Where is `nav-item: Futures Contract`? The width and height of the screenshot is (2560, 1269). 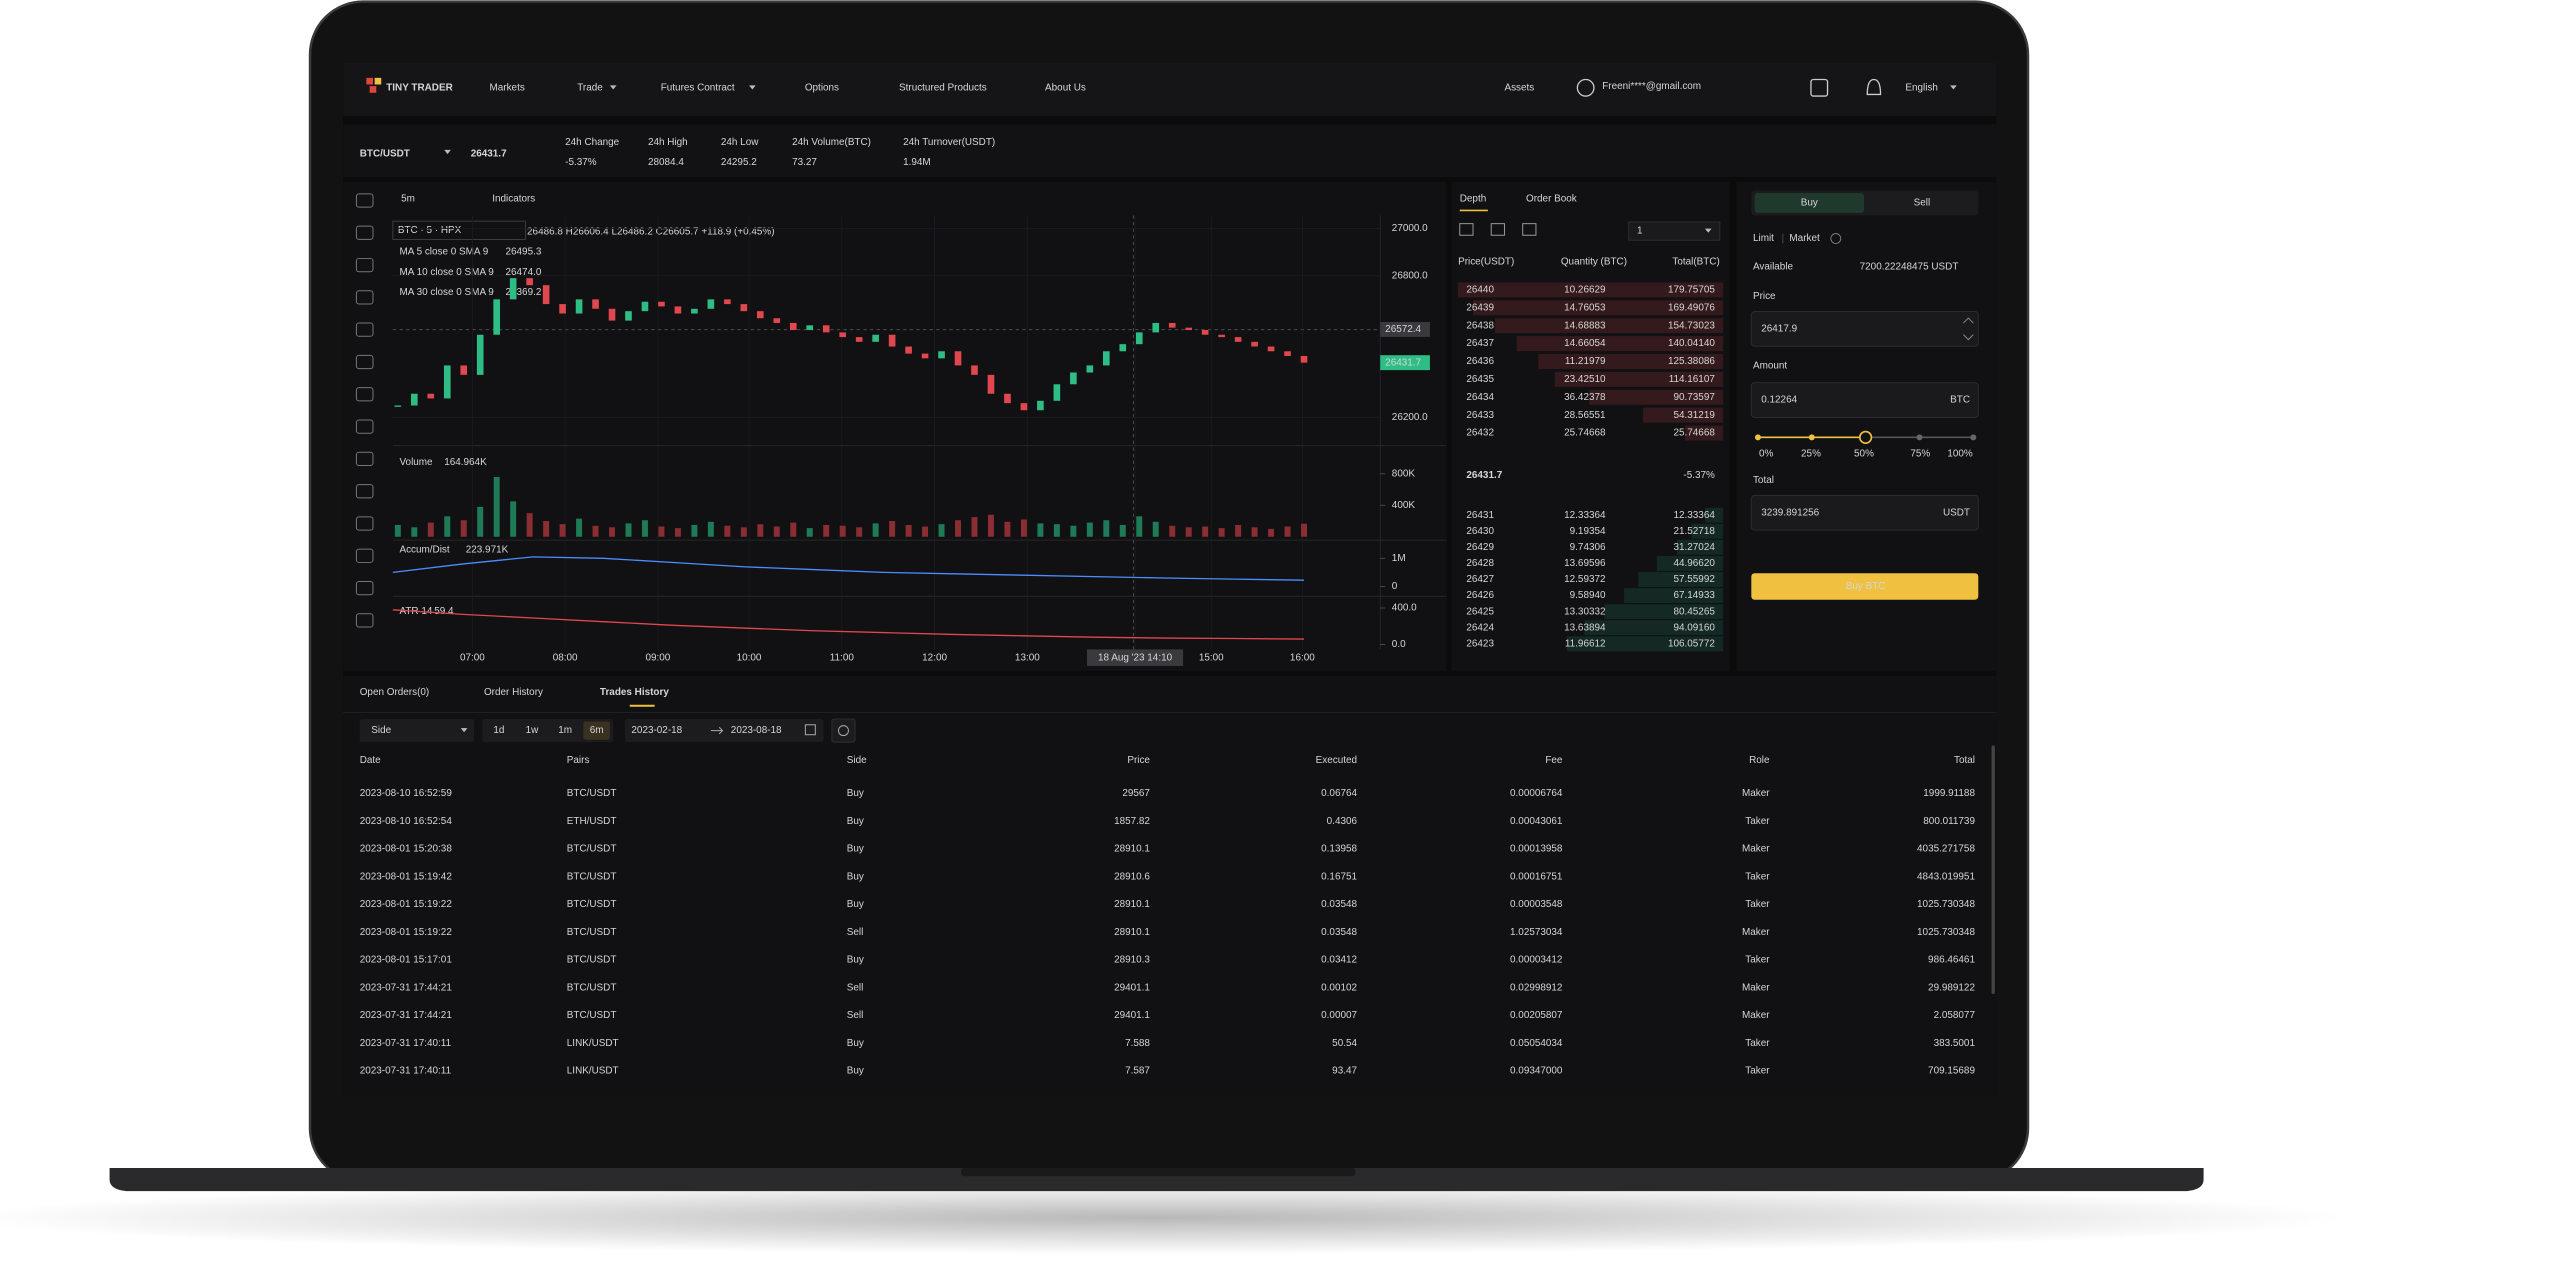 nav-item: Futures Contract is located at coordinates (698, 87).